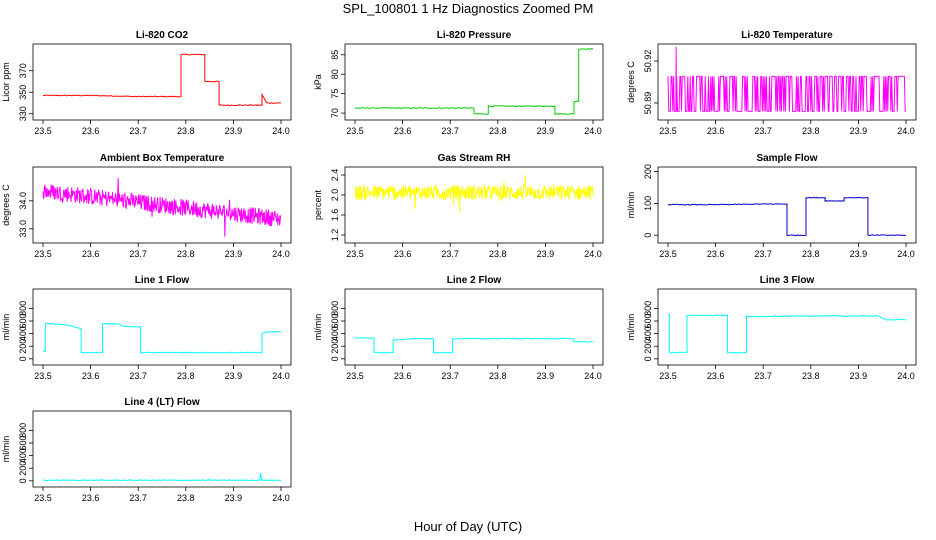  What do you see at coordinates (318, 204) in the screenshot?
I see `y-axis-label: percent` at bounding box center [318, 204].